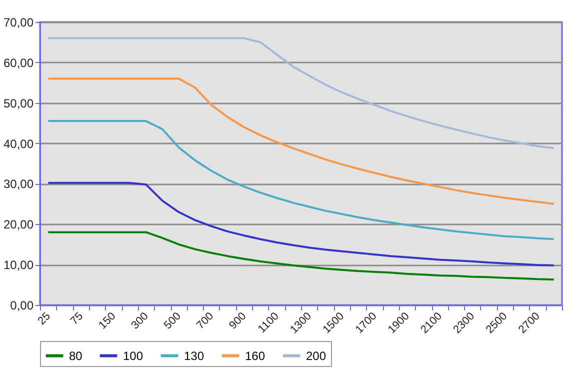  Describe the element at coordinates (316, 355) in the screenshot. I see `legend-label: 200` at that location.